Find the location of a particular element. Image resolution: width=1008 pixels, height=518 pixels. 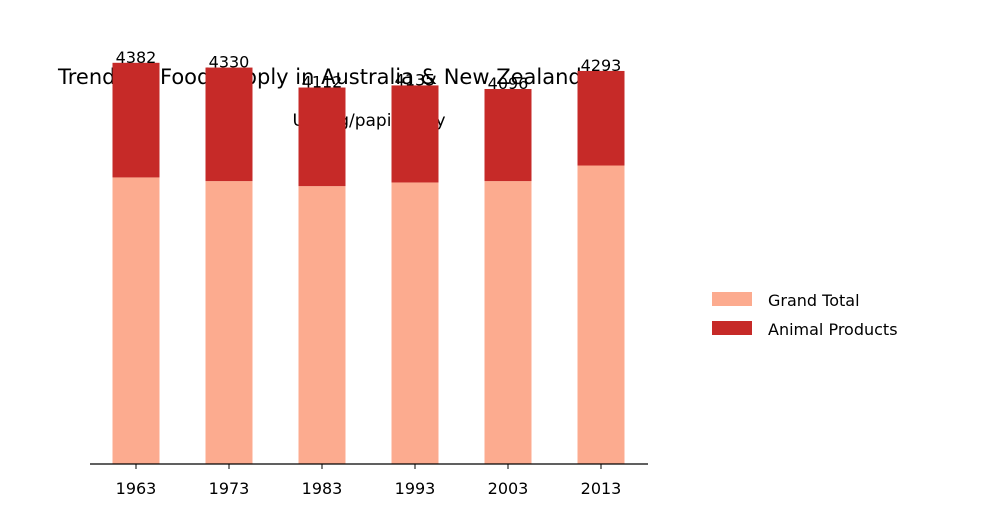

x-tick-label-2003: 2003 is located at coordinates (508, 488).